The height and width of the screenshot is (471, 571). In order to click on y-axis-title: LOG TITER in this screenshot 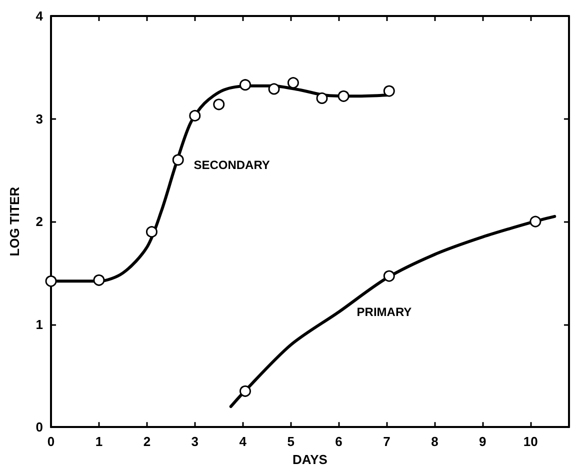, I will do `click(14, 221)`.